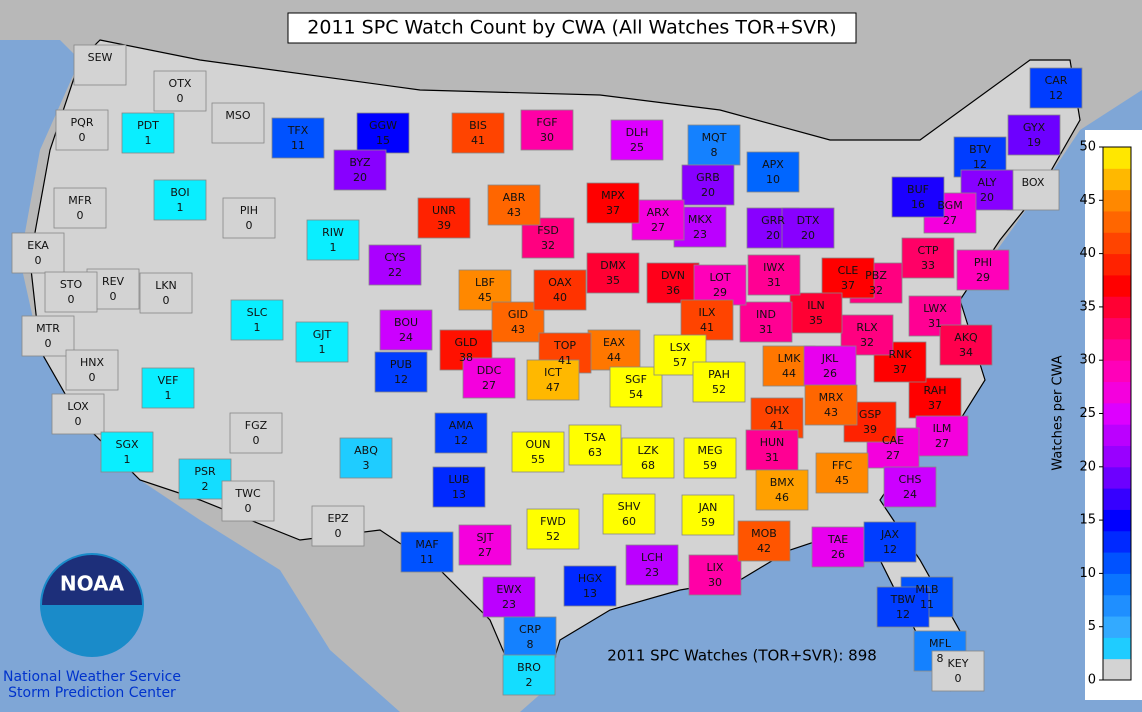 The image size is (1142, 712). I want to click on cwa-id: IND, so click(766, 314).